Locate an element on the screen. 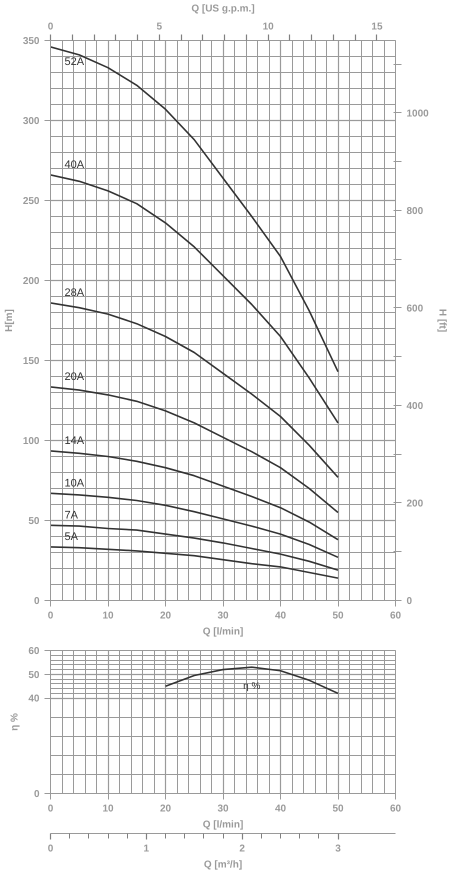 This screenshot has height=873, width=450. series-label: 40A is located at coordinates (74, 164).